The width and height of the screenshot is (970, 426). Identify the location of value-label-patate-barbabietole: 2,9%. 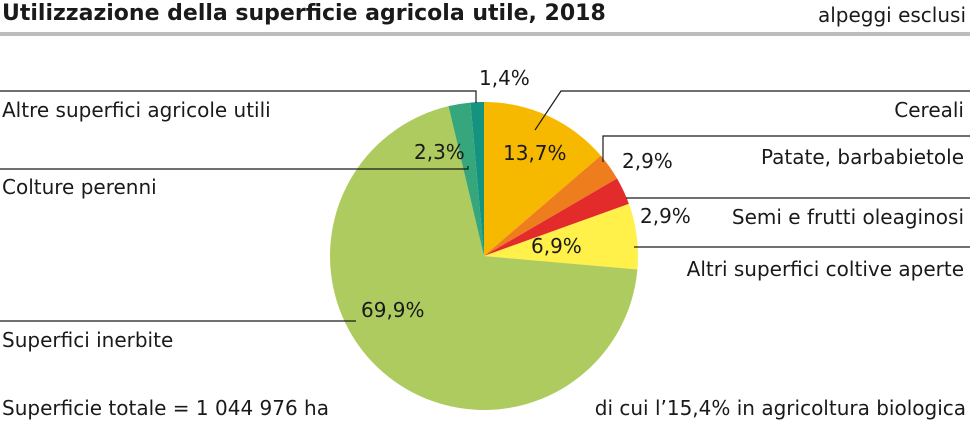
(647, 161).